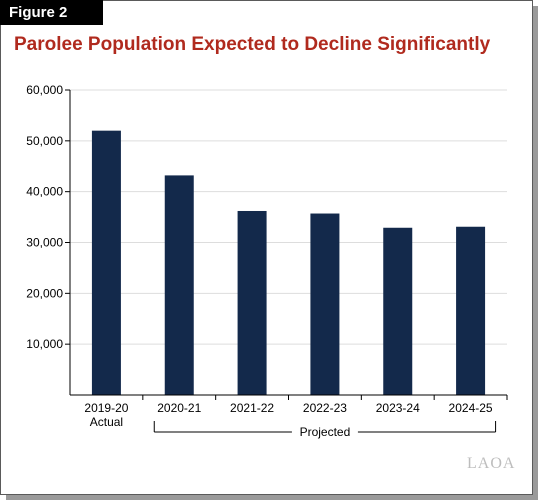 Image resolution: width=540 pixels, height=502 pixels. What do you see at coordinates (325, 408) in the screenshot?
I see `x-tick-label: 2022-23` at bounding box center [325, 408].